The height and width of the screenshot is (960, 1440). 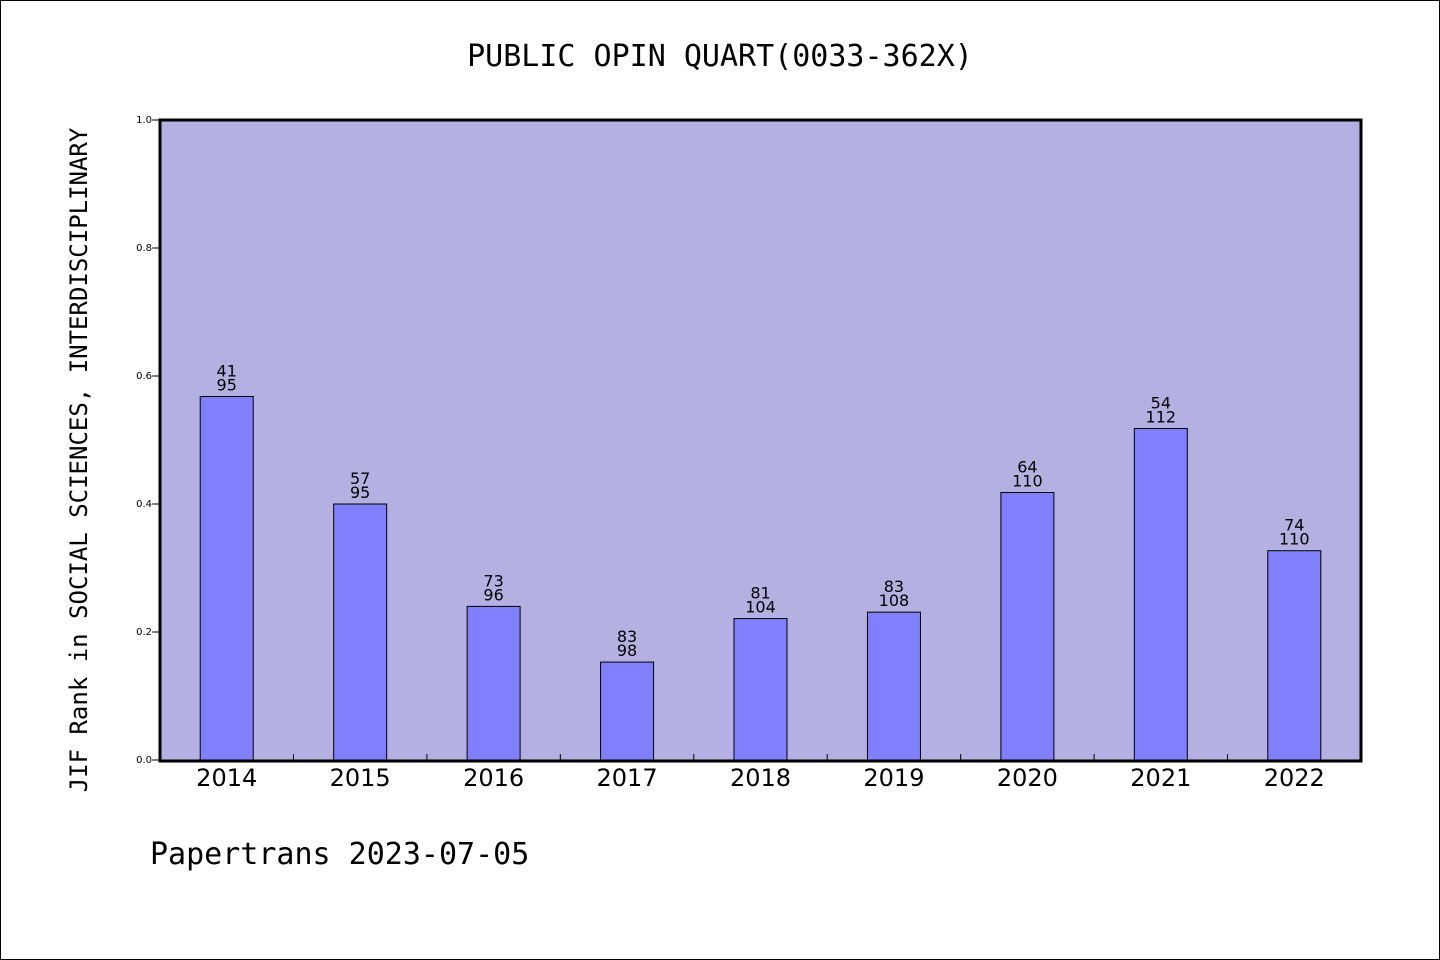 What do you see at coordinates (493, 778) in the screenshot?
I see `x-tick-label: 2016` at bounding box center [493, 778].